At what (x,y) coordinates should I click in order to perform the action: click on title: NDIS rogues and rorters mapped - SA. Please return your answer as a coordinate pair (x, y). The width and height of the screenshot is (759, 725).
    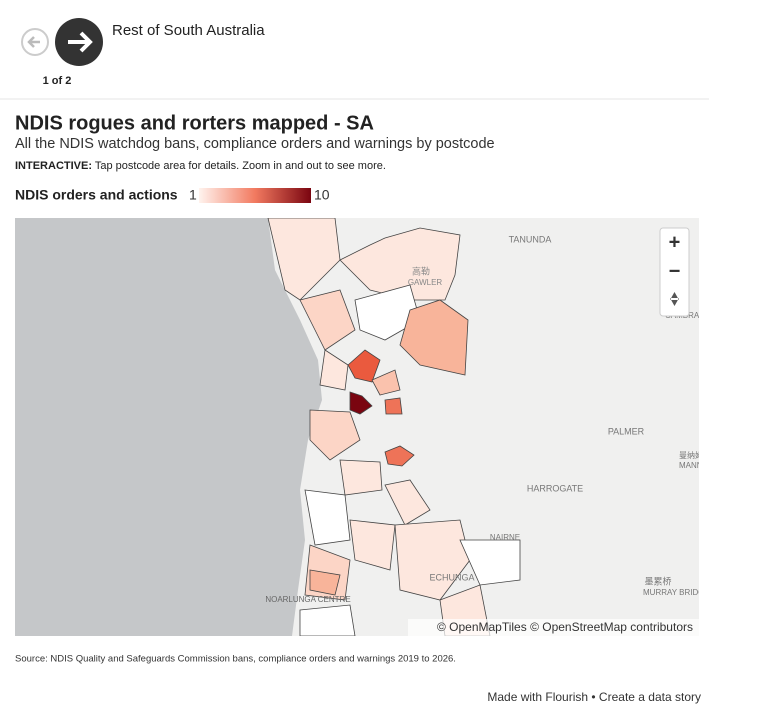
    Looking at the image, I should click on (194, 123).